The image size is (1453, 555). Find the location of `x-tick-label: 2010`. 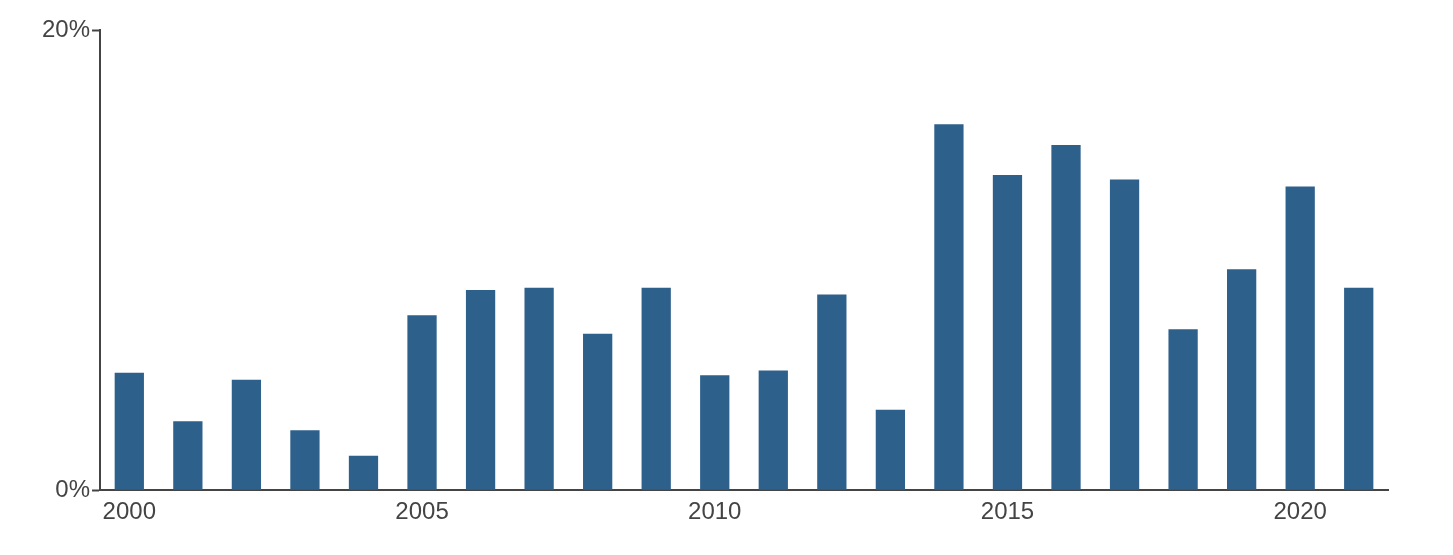

x-tick-label: 2010 is located at coordinates (715, 511).